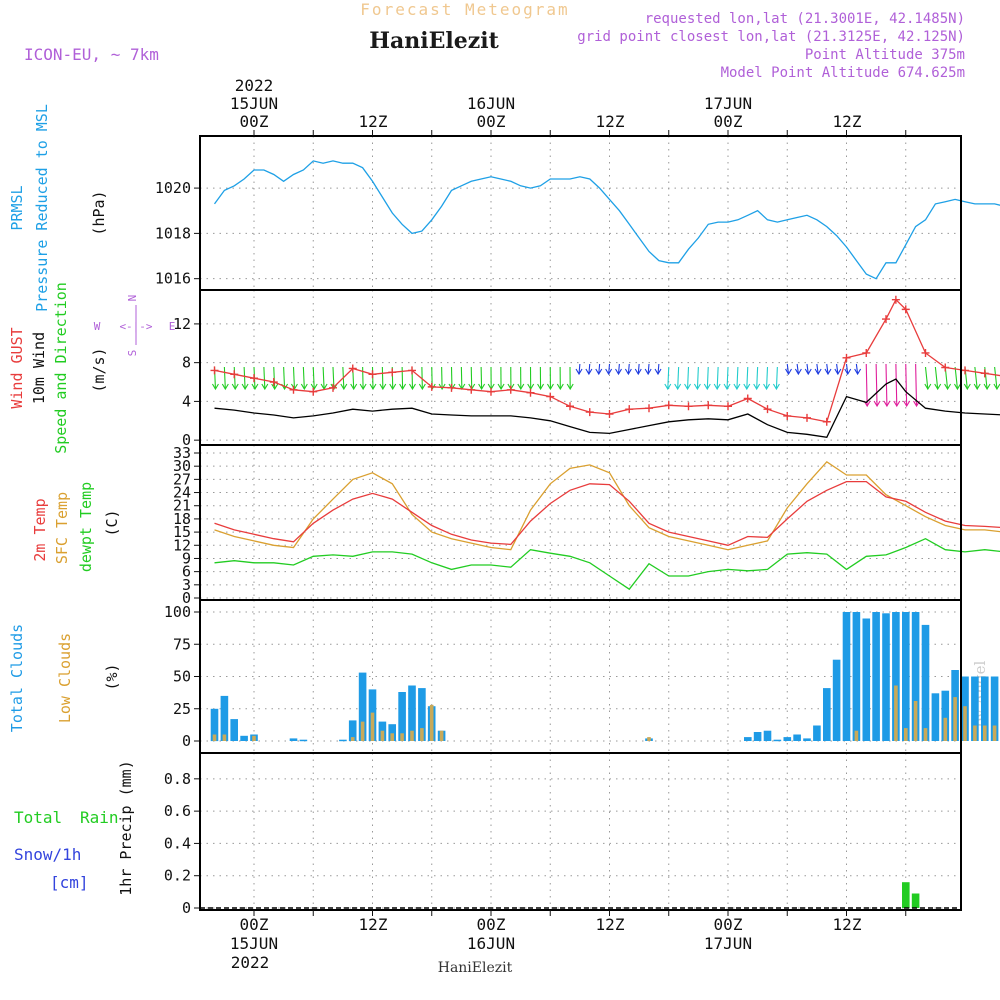 This screenshot has width=1000, height=1000. I want to click on wind-dir-label: Speed and Direction, so click(61, 368).